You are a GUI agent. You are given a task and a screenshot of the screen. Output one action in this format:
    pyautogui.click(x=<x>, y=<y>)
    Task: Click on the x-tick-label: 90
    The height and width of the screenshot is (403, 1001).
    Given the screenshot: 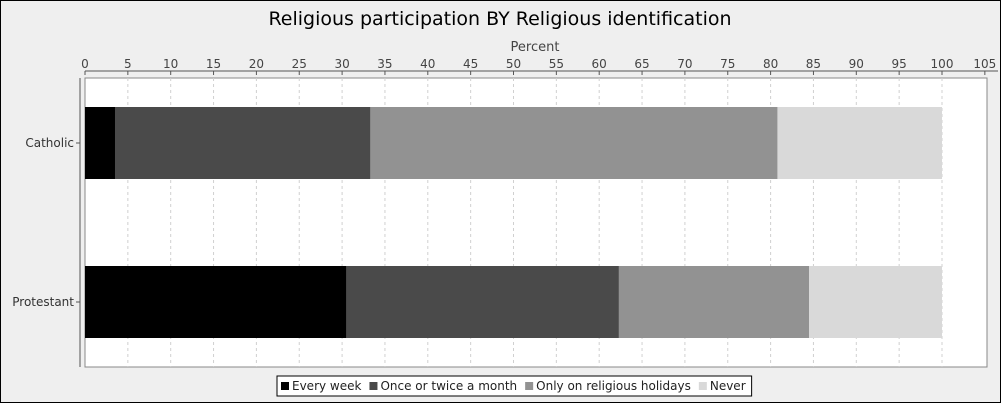 What is the action you would take?
    pyautogui.click(x=856, y=64)
    